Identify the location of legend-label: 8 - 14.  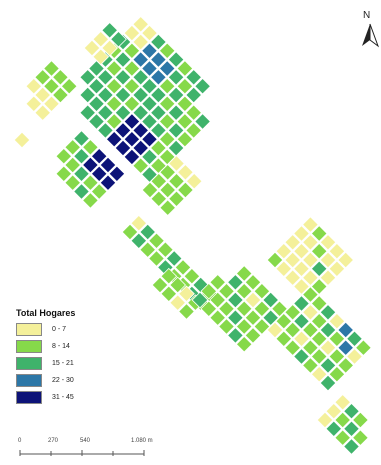
(61, 346).